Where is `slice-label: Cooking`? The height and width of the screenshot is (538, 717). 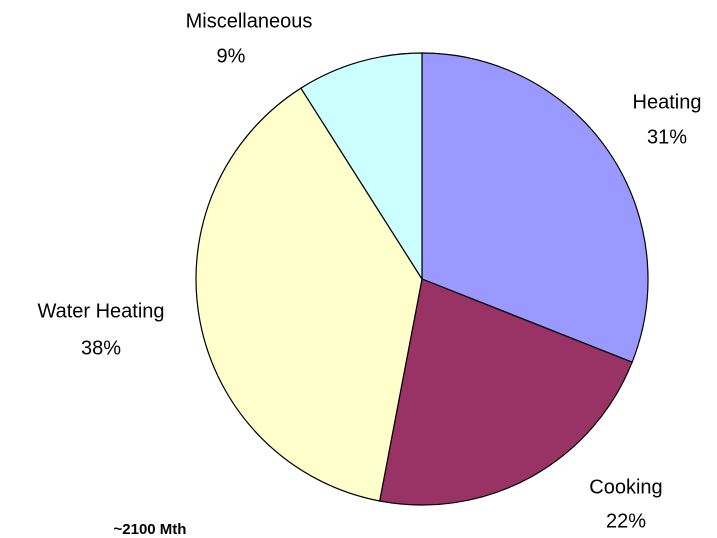
slice-label: Cooking is located at coordinates (625, 487).